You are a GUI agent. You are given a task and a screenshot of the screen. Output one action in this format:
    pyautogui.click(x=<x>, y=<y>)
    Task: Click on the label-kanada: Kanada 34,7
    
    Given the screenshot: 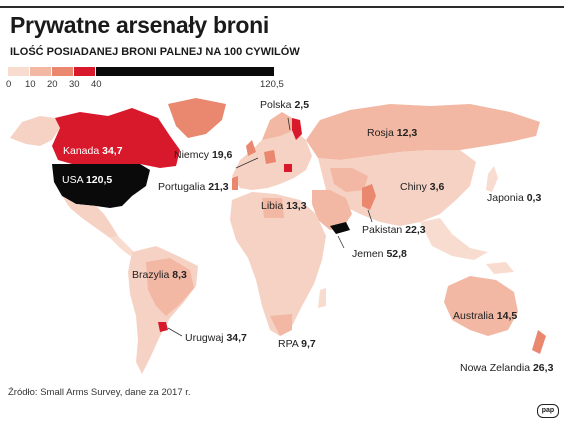 What is the action you would take?
    pyautogui.click(x=93, y=151)
    